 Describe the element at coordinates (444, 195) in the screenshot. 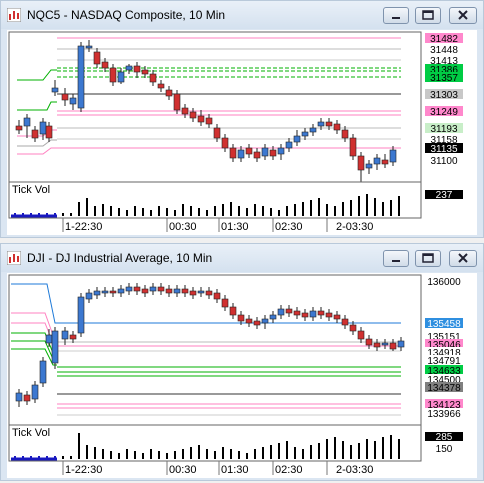

I see `volume-value: 237` at that location.